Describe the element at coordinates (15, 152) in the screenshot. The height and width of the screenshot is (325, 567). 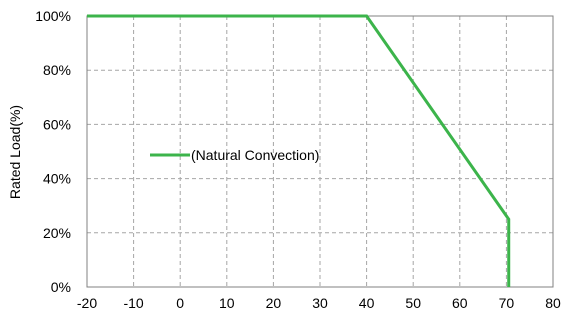
I see `y-axis-label: Rated Load(%)` at that location.